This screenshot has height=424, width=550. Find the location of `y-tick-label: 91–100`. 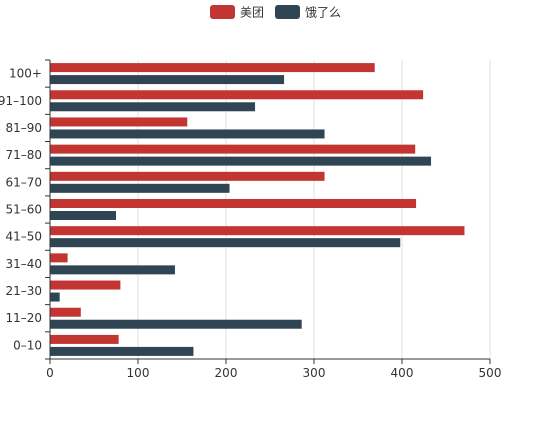

y-tick-label: 91–100 is located at coordinates (21, 101).